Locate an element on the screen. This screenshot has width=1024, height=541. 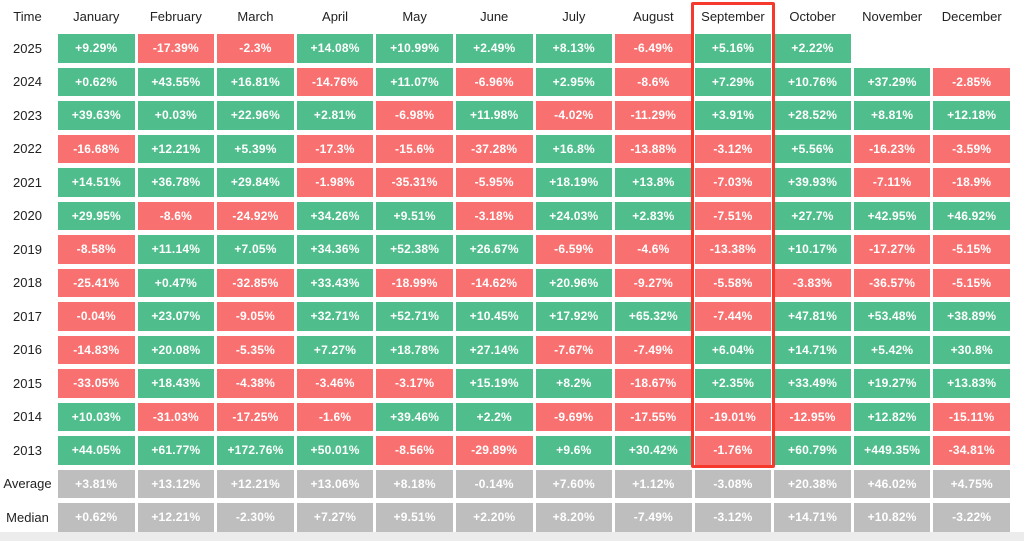
cell-2014-august: -17.55% is located at coordinates (653, 416).